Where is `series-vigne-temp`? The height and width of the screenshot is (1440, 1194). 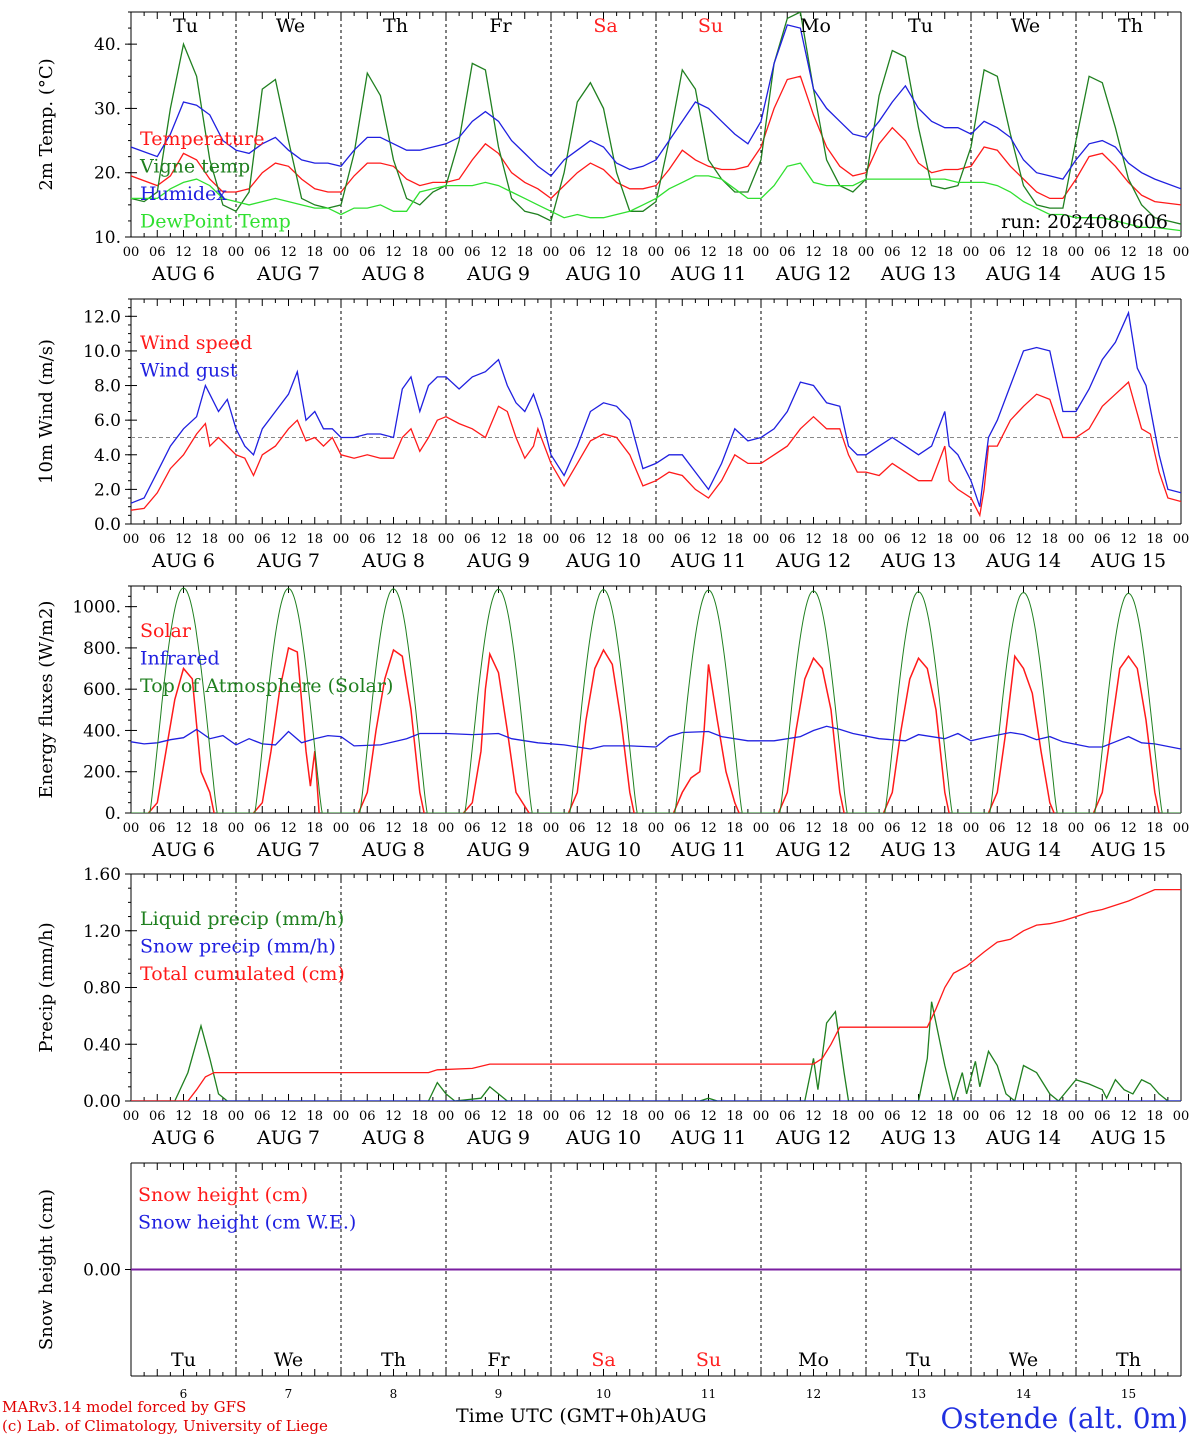 series-vigne-temp is located at coordinates (656, 118).